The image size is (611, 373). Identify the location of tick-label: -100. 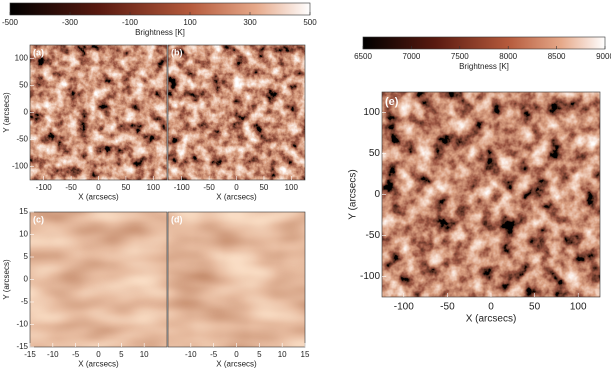
(130, 22).